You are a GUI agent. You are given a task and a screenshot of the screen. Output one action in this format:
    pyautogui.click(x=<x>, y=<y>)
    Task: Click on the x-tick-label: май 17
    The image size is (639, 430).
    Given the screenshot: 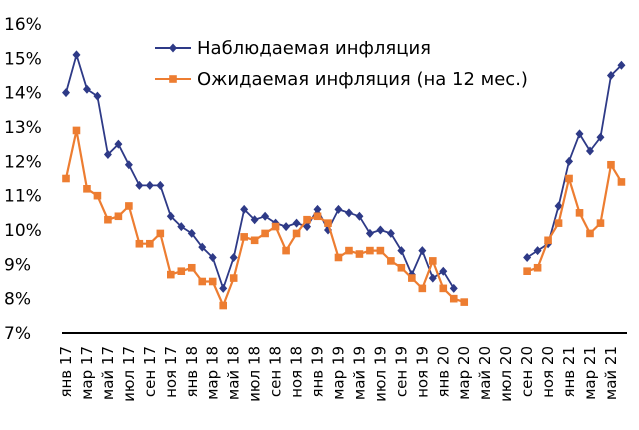 What is the action you would take?
    pyautogui.click(x=108, y=373)
    